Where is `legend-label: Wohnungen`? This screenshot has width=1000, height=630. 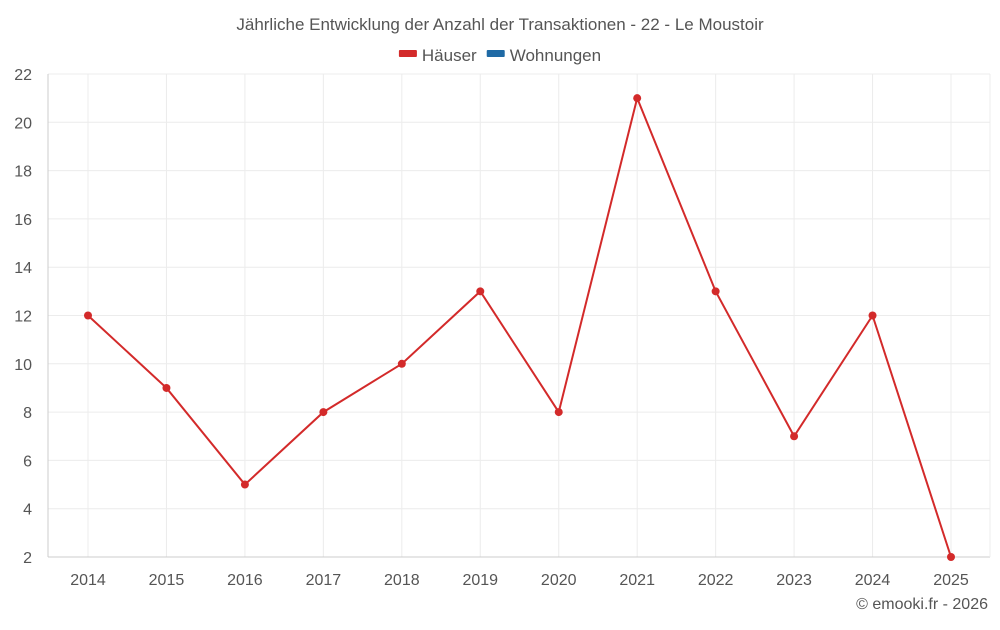 legend-label: Wohnungen is located at coordinates (555, 55).